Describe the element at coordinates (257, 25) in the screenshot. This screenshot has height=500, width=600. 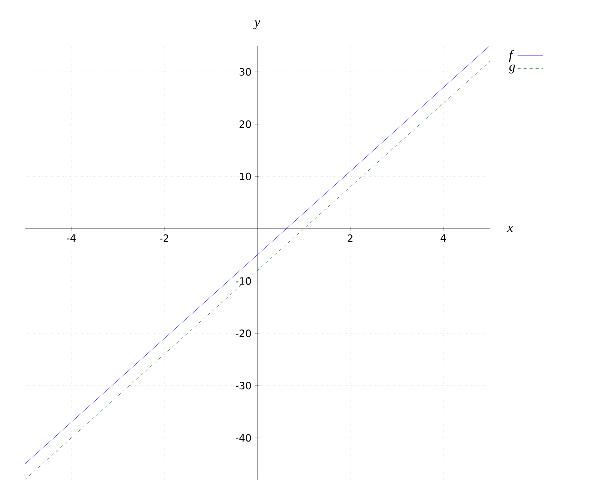
I see `y-axis-title: y` at that location.